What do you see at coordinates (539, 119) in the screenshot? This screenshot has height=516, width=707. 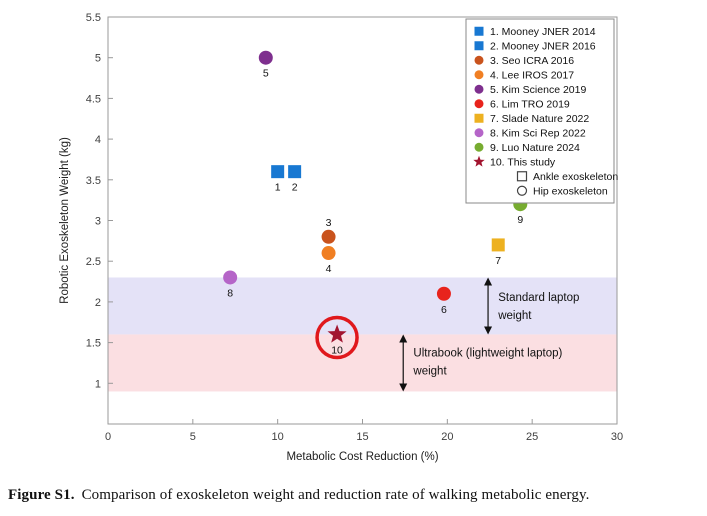 I see `legend-entry-label: 7. Slade Nature 2022` at bounding box center [539, 119].